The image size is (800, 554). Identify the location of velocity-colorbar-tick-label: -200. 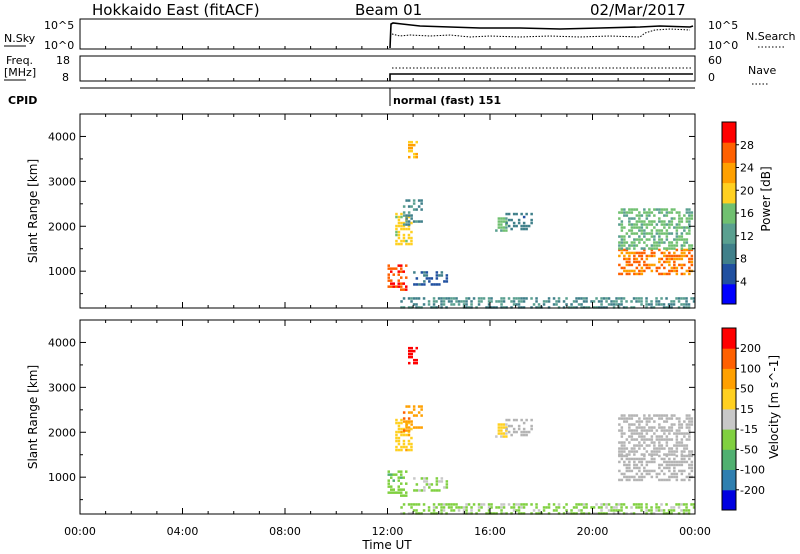
(752, 490).